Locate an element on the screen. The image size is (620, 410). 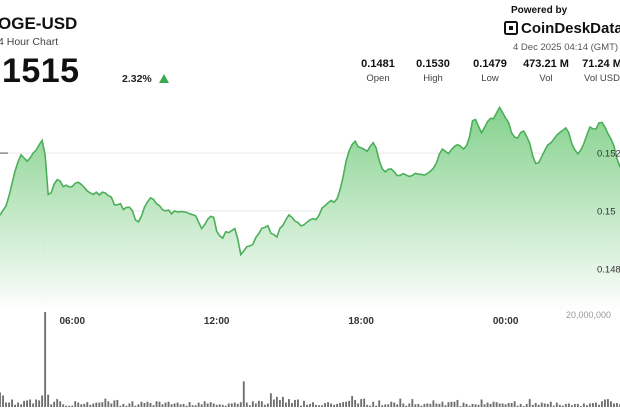
y-tick-label: 0.15 is located at coordinates (606, 211).